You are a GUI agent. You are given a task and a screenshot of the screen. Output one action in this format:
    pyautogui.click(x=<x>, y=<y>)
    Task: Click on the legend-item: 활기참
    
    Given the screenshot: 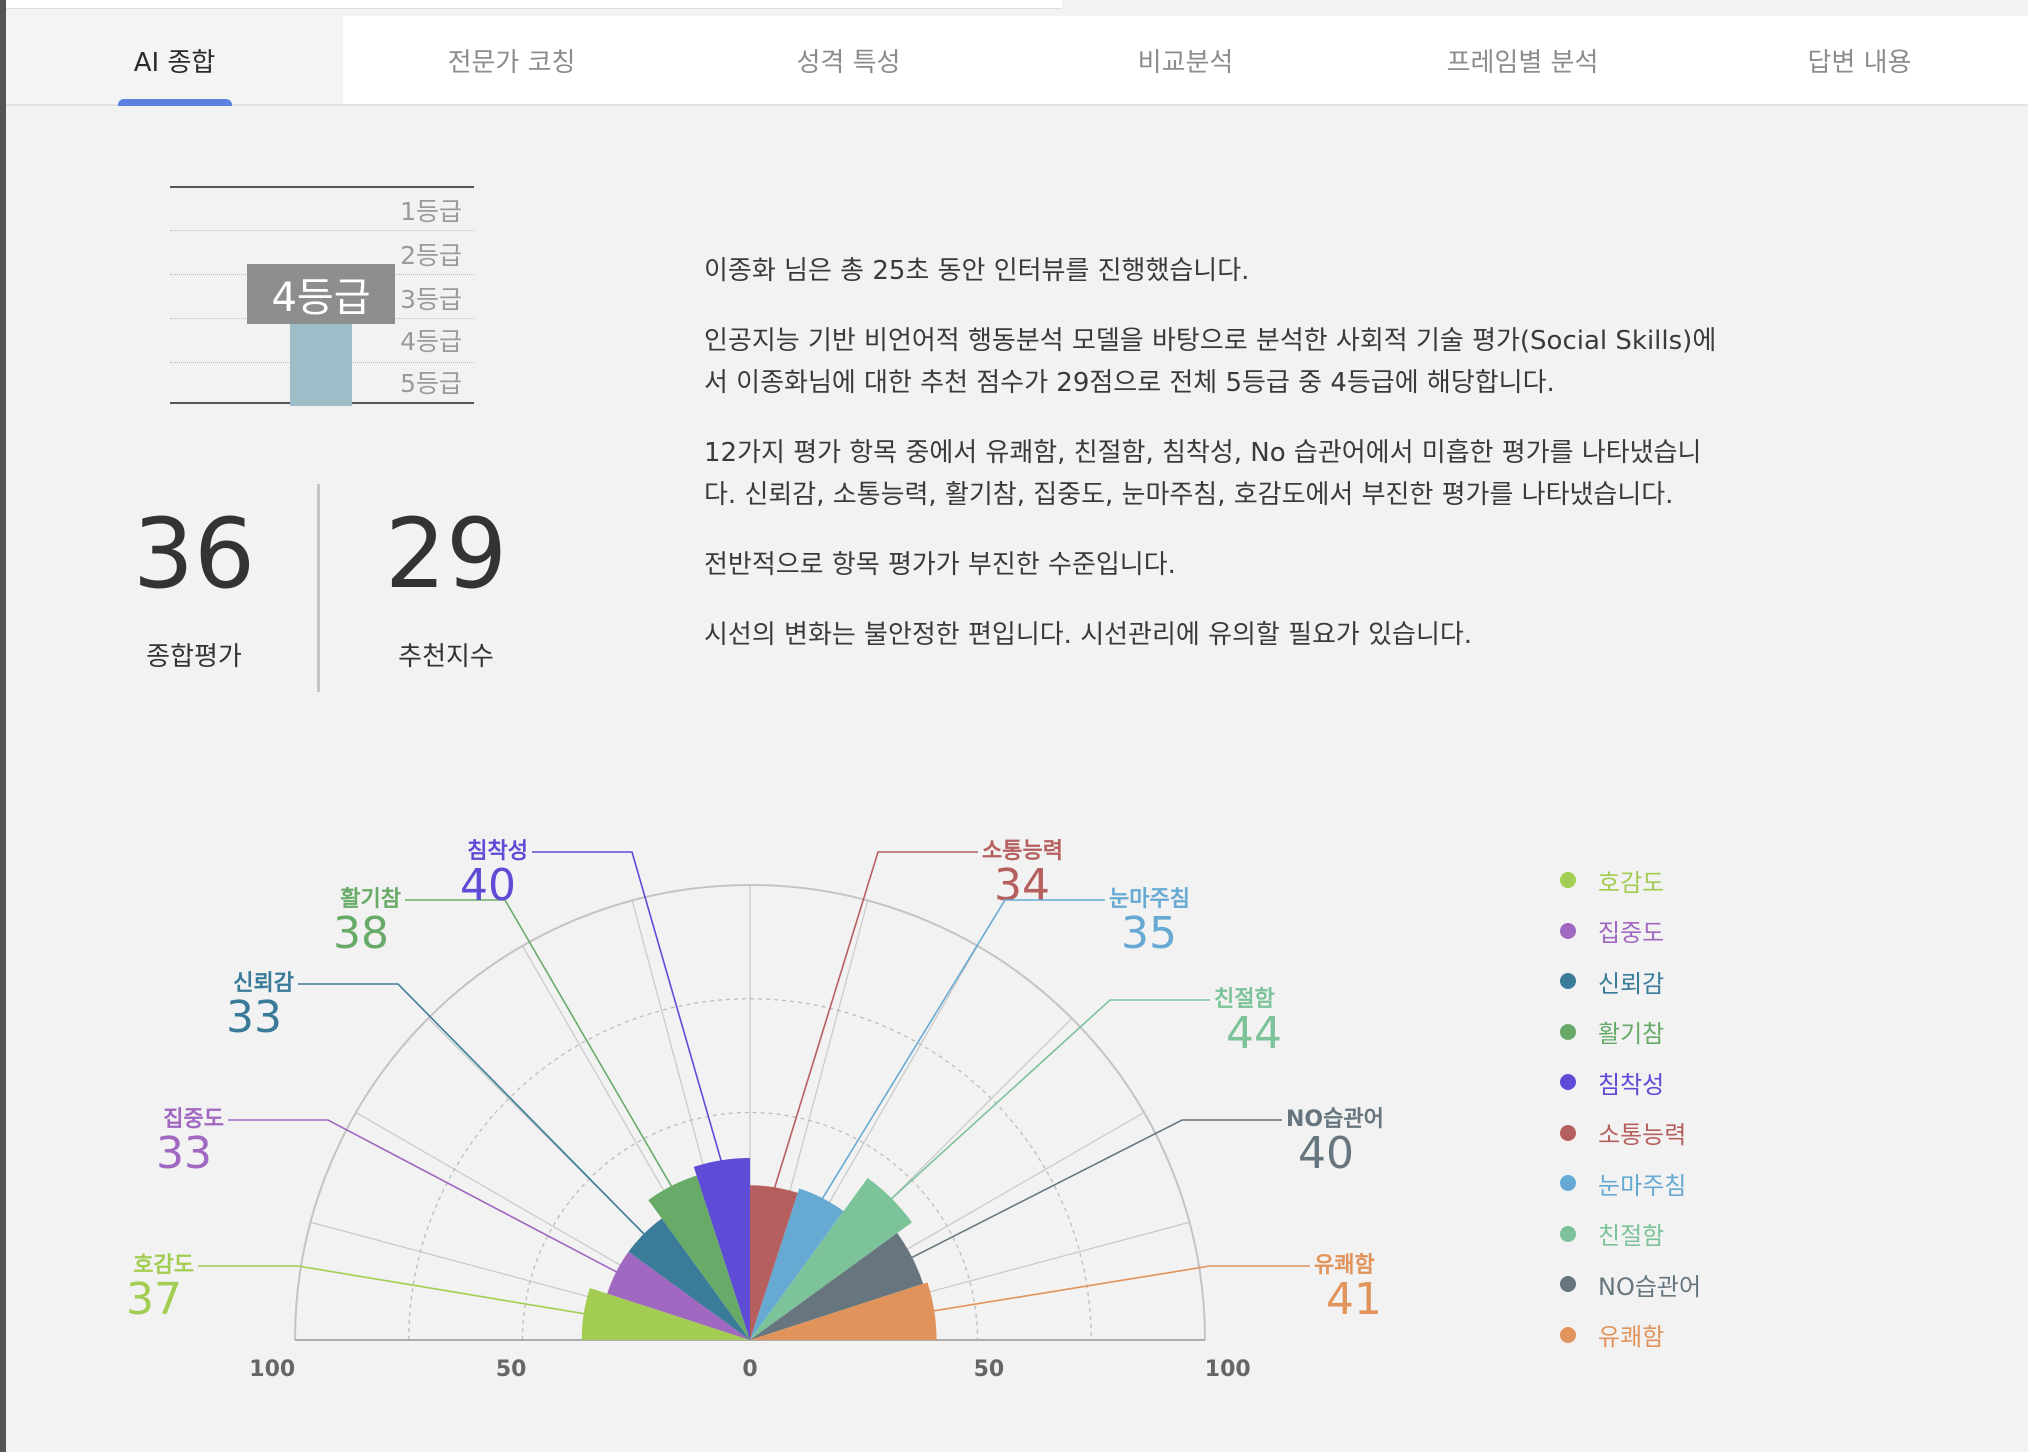 What is the action you would take?
    pyautogui.click(x=1660, y=1032)
    